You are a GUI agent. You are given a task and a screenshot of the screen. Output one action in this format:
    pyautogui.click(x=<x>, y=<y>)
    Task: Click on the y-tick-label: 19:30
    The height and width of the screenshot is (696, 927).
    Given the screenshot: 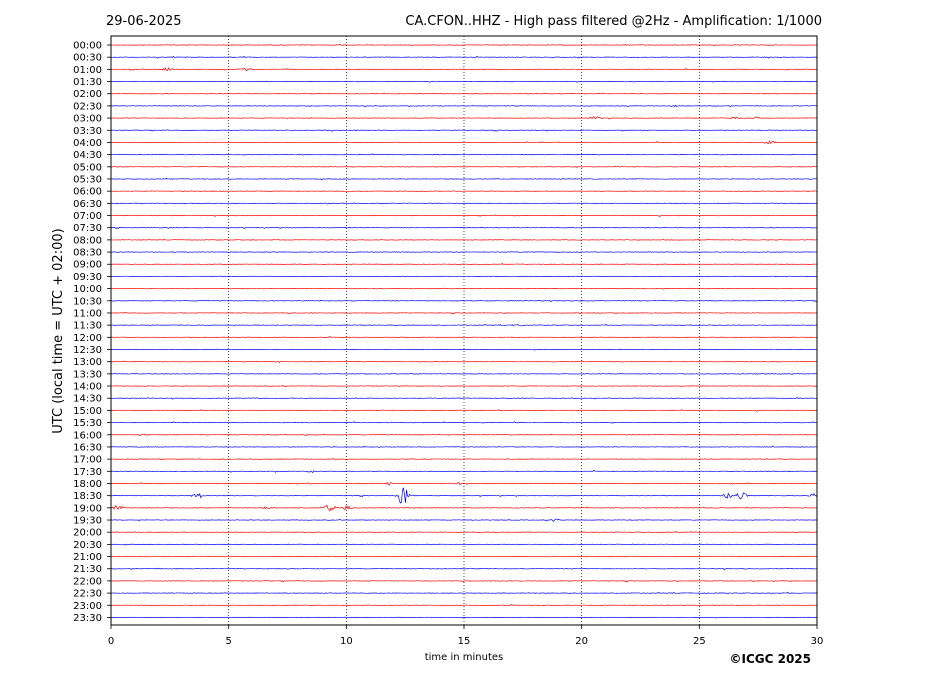 What is the action you would take?
    pyautogui.click(x=87, y=521)
    